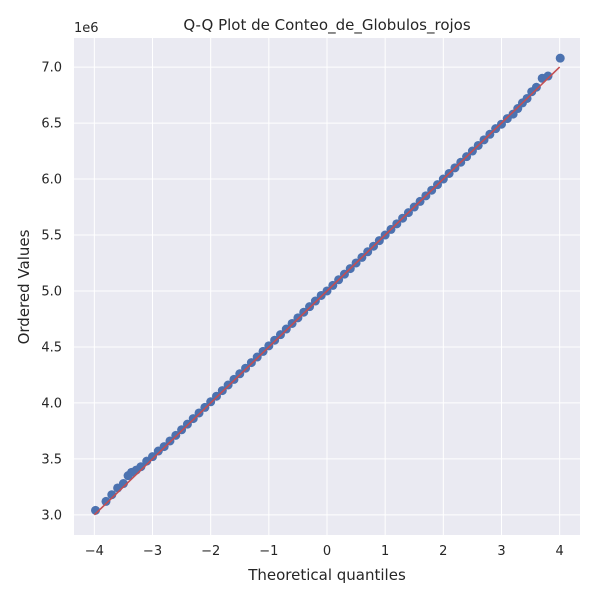  What do you see at coordinates (51, 124) in the screenshot?
I see `y-tick-label: 6.5` at bounding box center [51, 124].